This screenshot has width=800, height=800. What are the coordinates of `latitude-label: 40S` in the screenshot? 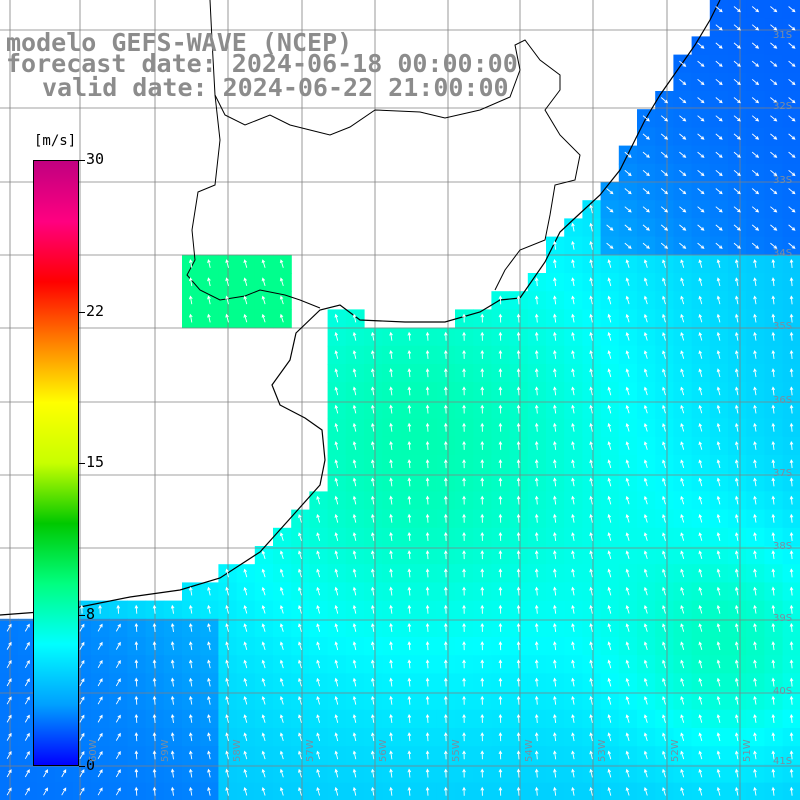 It's located at (783, 691).